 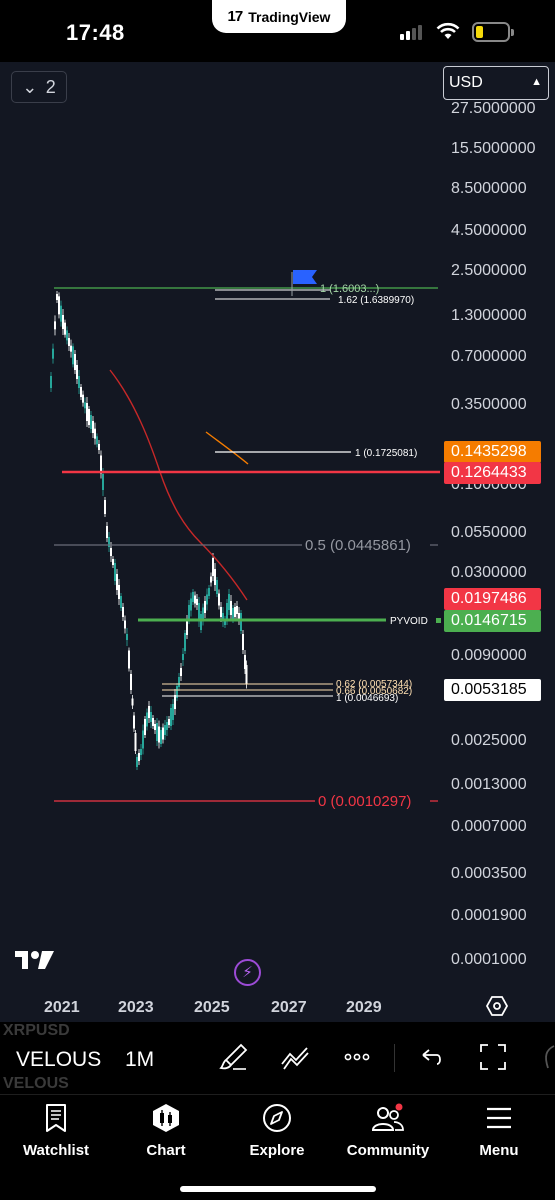 What do you see at coordinates (386, 453) in the screenshot?
I see `fib-mid-label: 1 (0.1725081)` at bounding box center [386, 453].